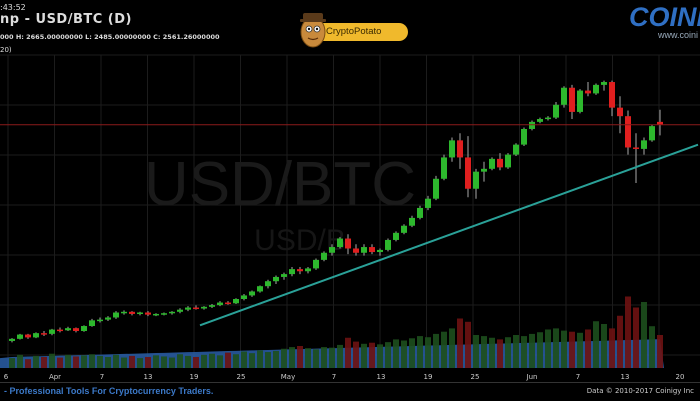 The image size is (700, 401). What do you see at coordinates (6, 377) in the screenshot?
I see `x-tick-label: 6` at bounding box center [6, 377].